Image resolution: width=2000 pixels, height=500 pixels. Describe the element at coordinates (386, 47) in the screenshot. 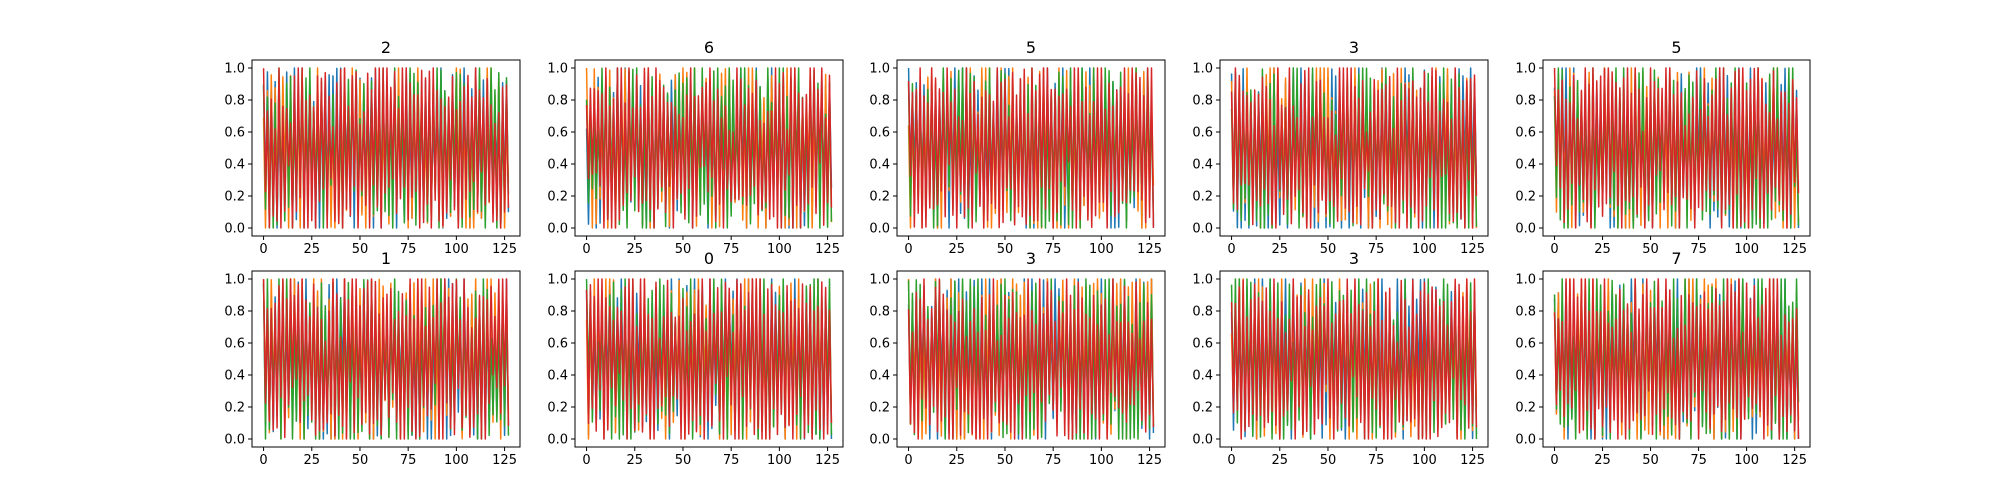

I see `subplot-title: 2` at that location.